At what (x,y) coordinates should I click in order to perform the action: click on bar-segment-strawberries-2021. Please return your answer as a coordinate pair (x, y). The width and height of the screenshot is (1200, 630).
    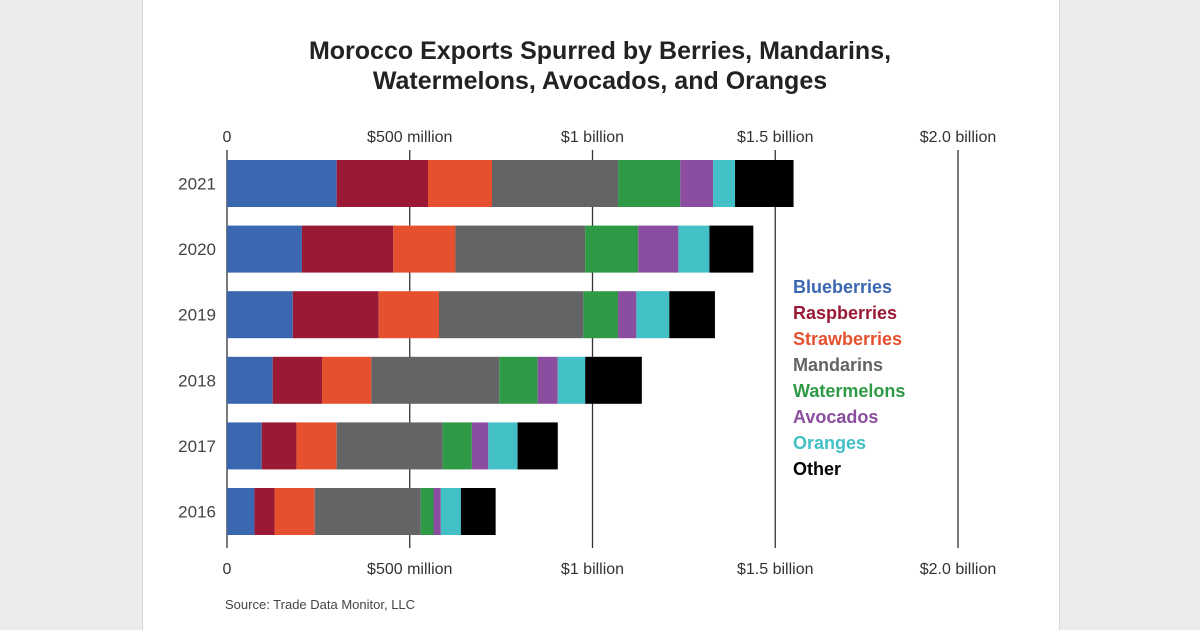
    Looking at the image, I should click on (460, 183).